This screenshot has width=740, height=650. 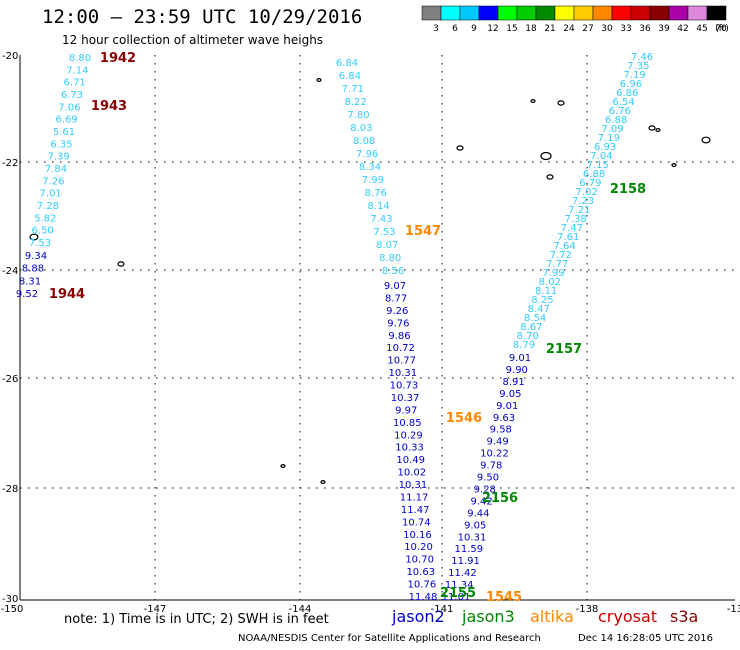 What do you see at coordinates (478, 513) in the screenshot?
I see `swh-value-label: 9.44` at bounding box center [478, 513].